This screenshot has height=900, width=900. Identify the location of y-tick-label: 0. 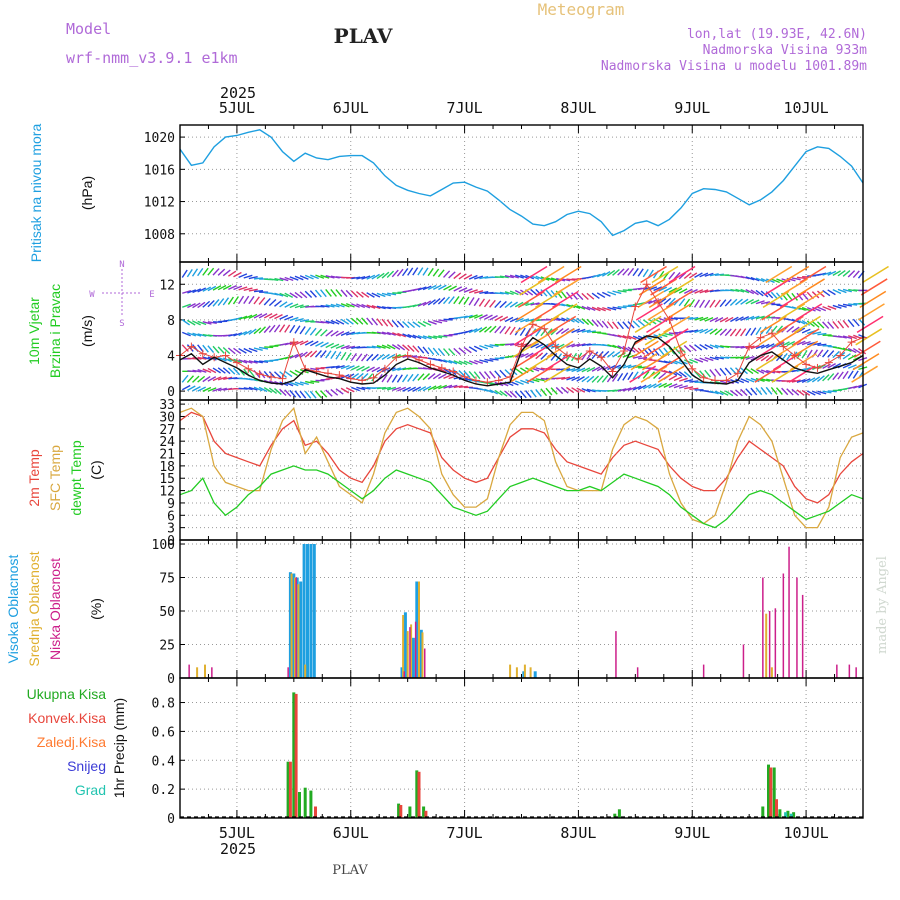
(171, 392).